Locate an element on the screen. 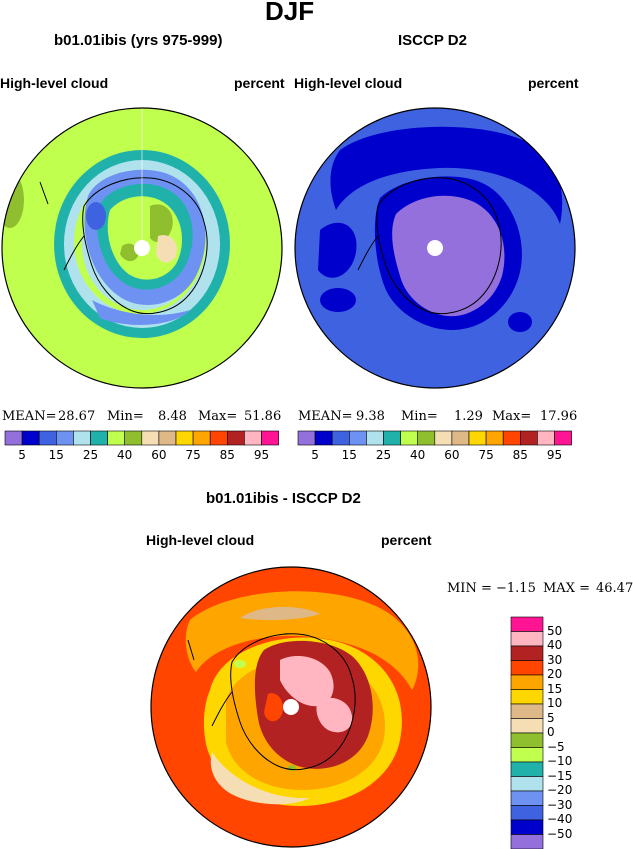  right-map-peninsula is located at coordinates (368, 253).